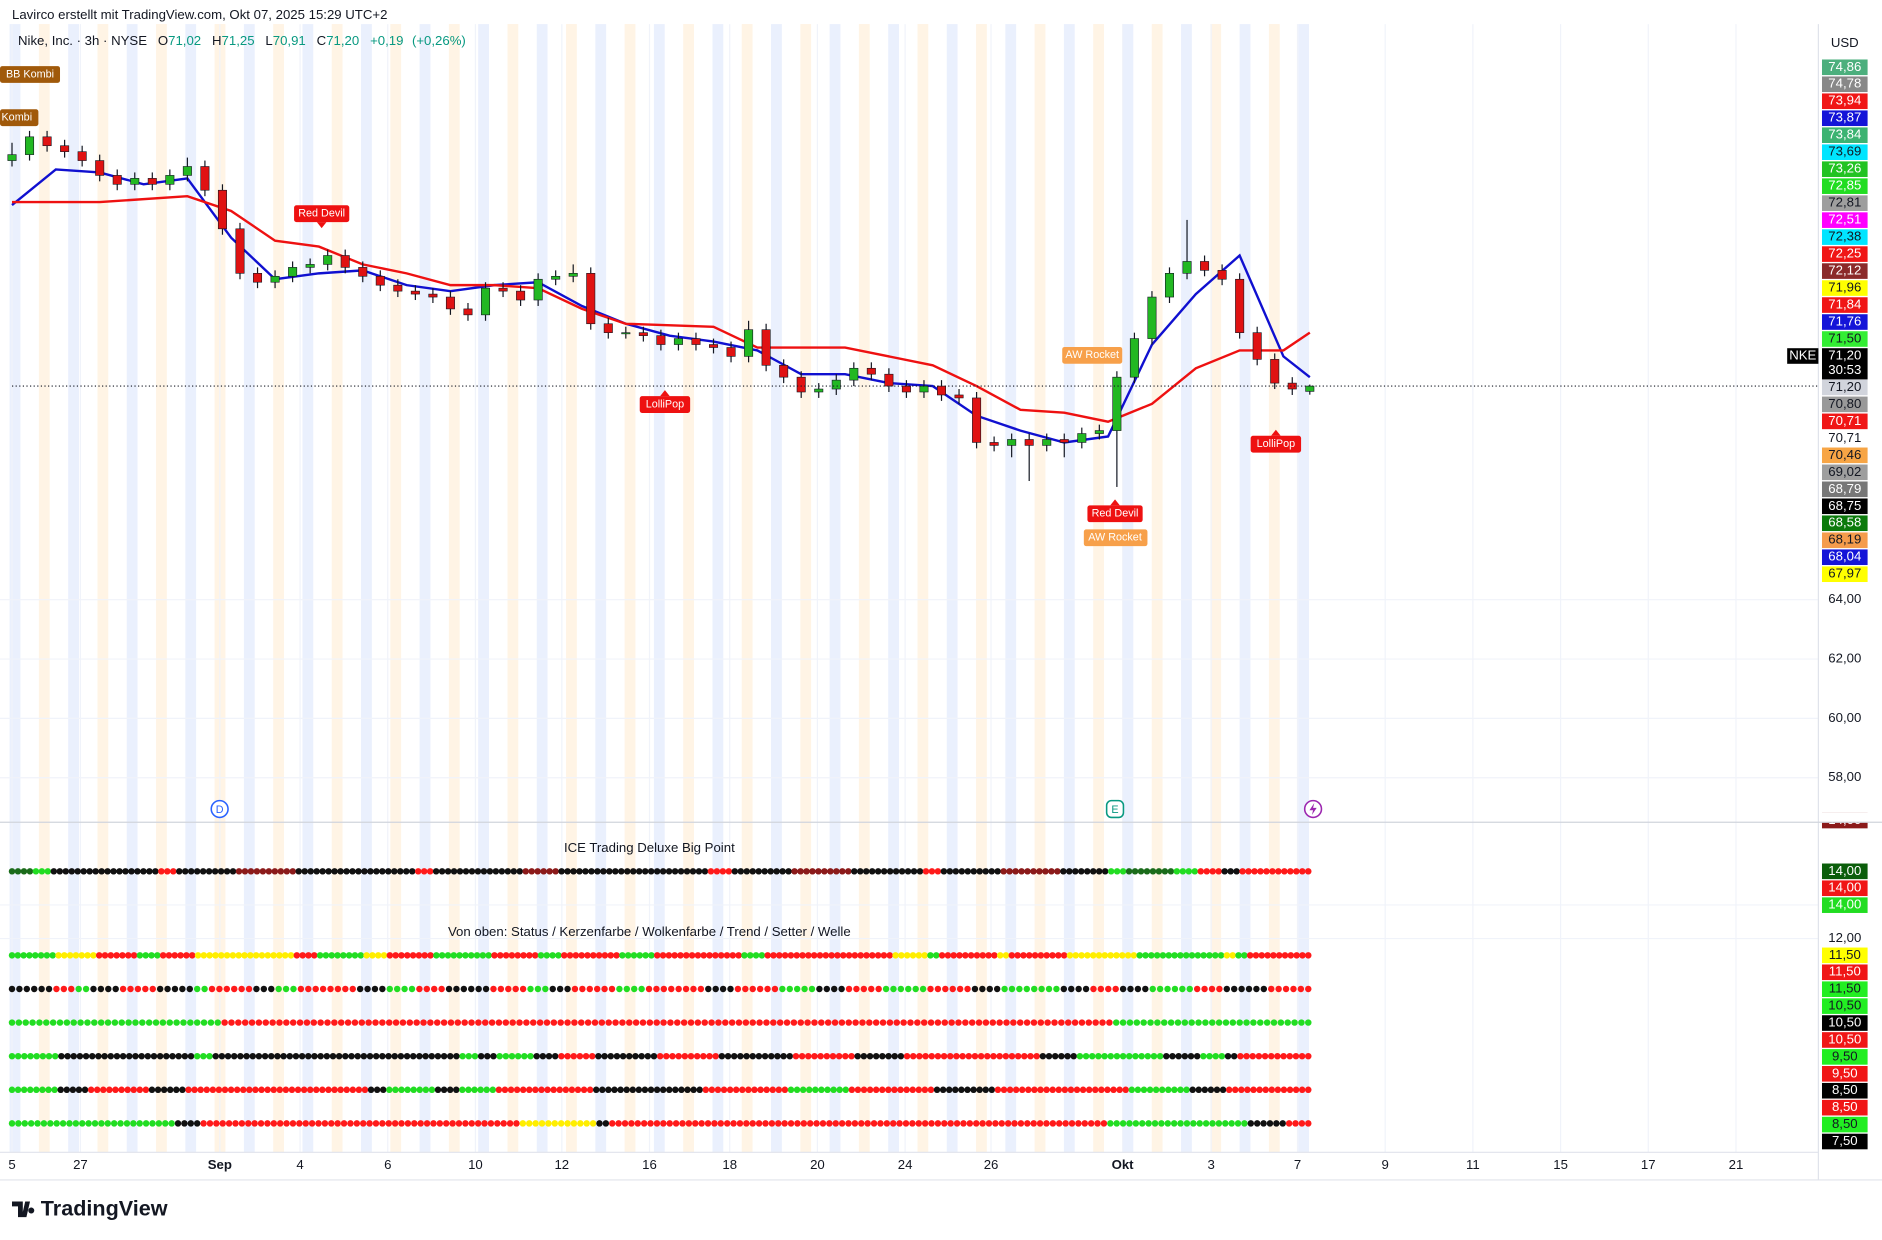  Describe the element at coordinates (1844, 1022) in the screenshot. I see `price-badge-label: 10,50` at that location.